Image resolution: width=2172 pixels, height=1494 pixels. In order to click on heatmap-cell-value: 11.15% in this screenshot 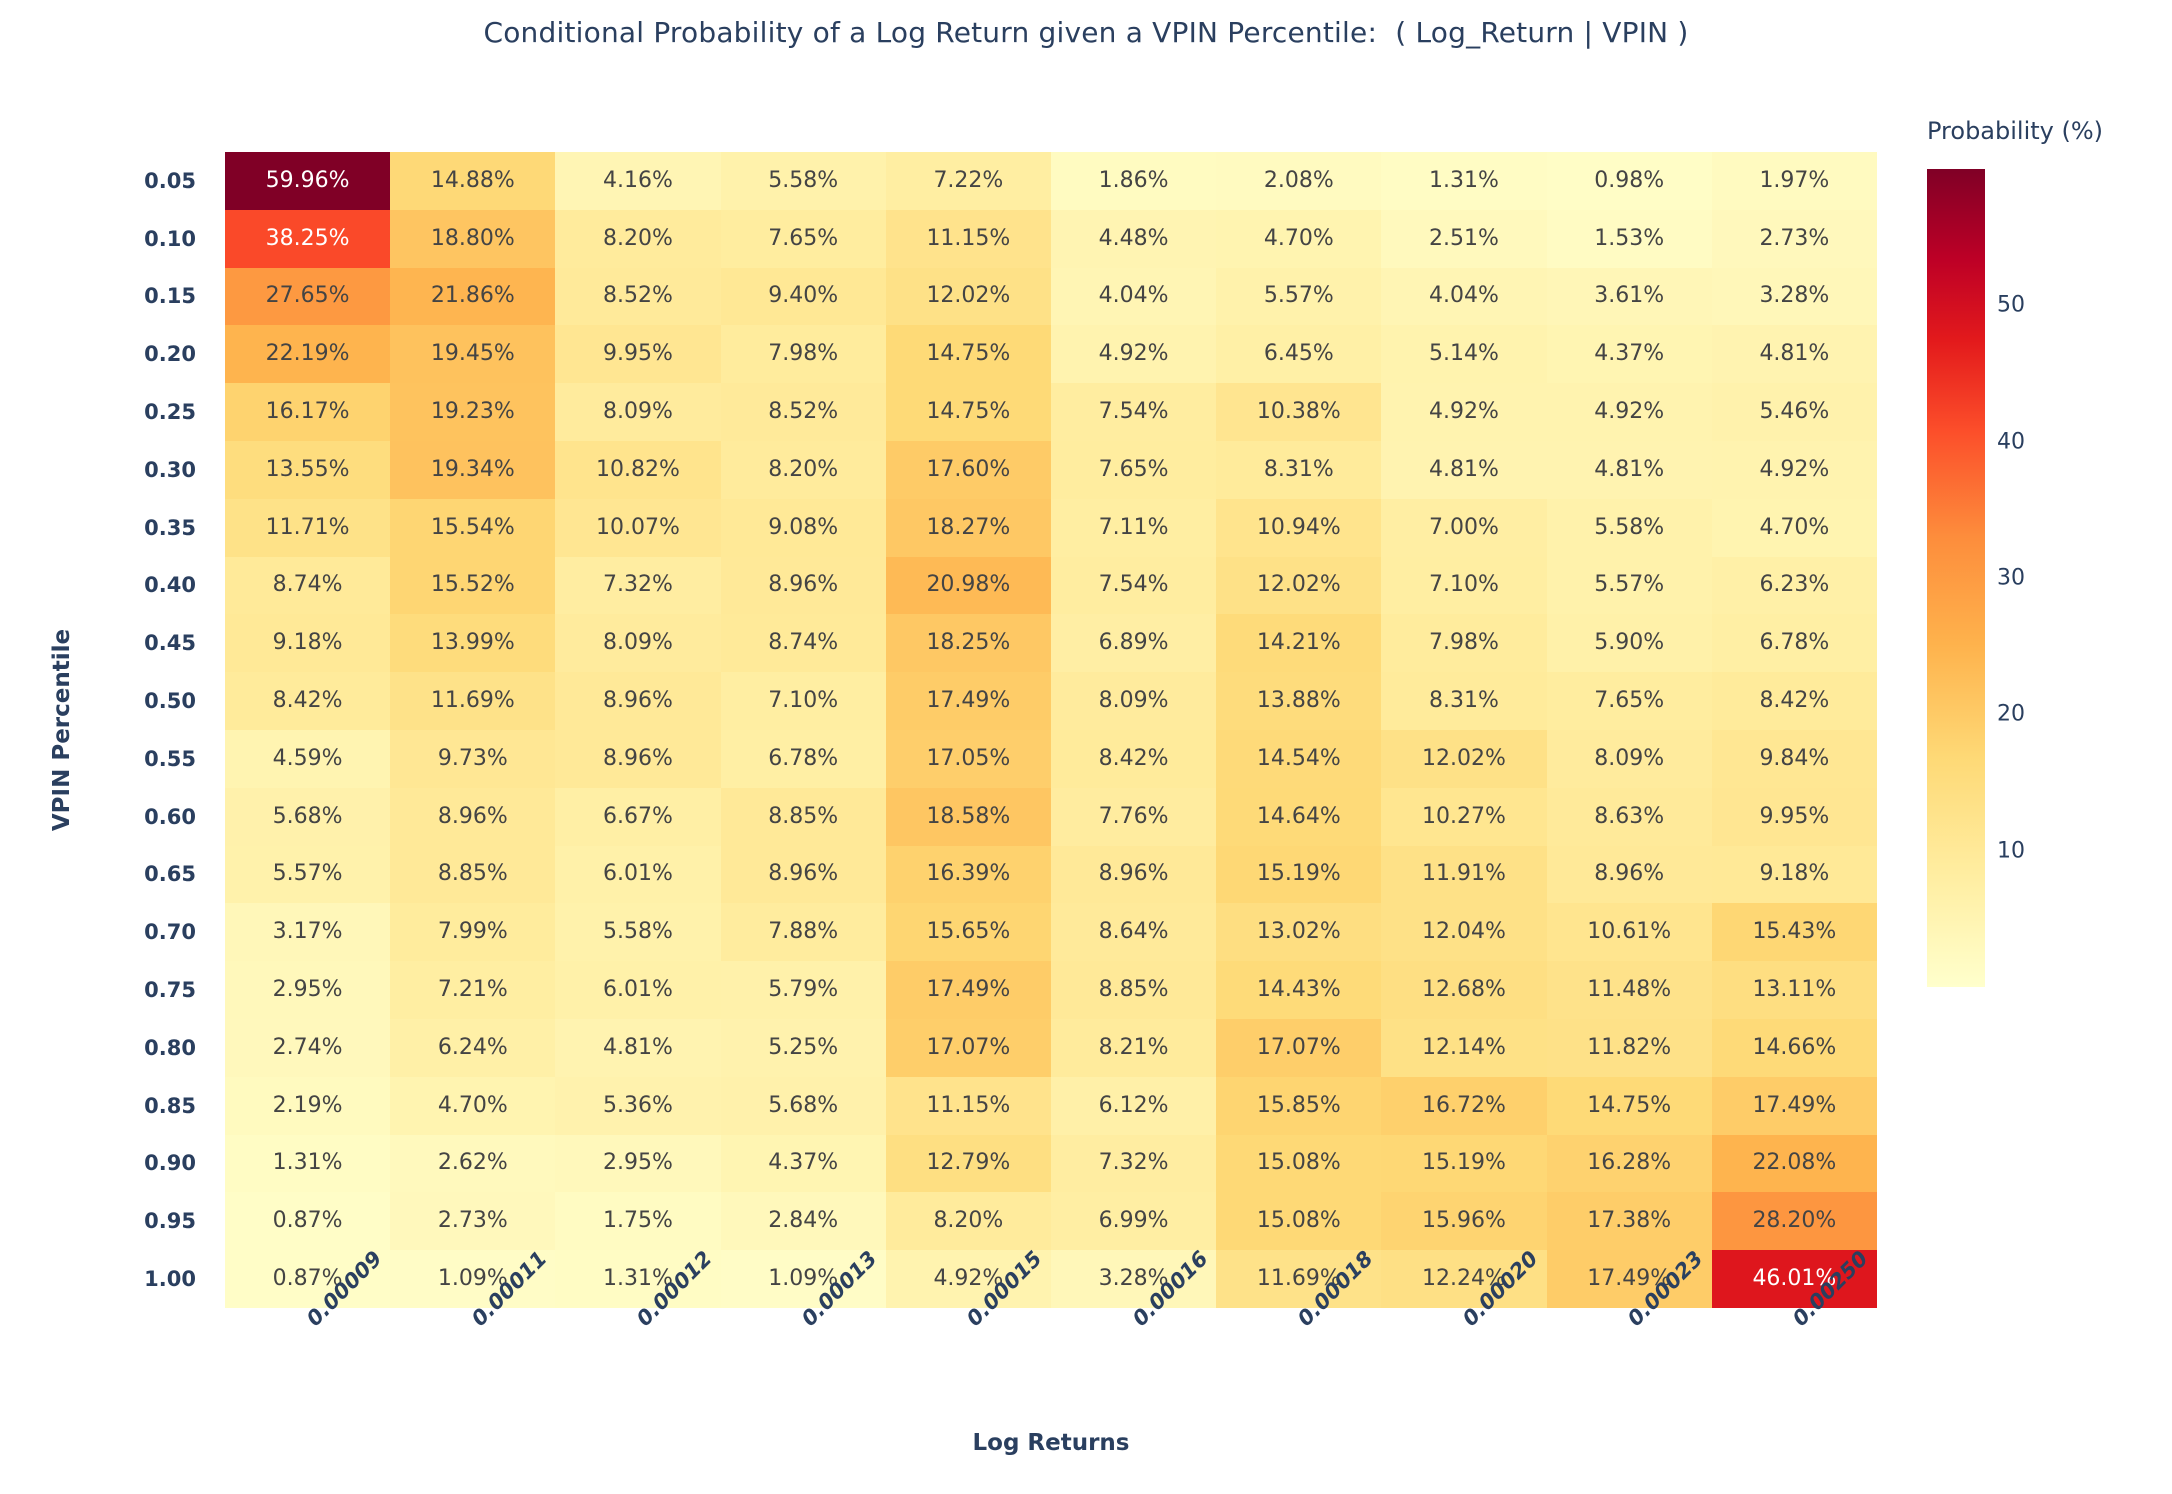, I will do `click(968, 238)`.